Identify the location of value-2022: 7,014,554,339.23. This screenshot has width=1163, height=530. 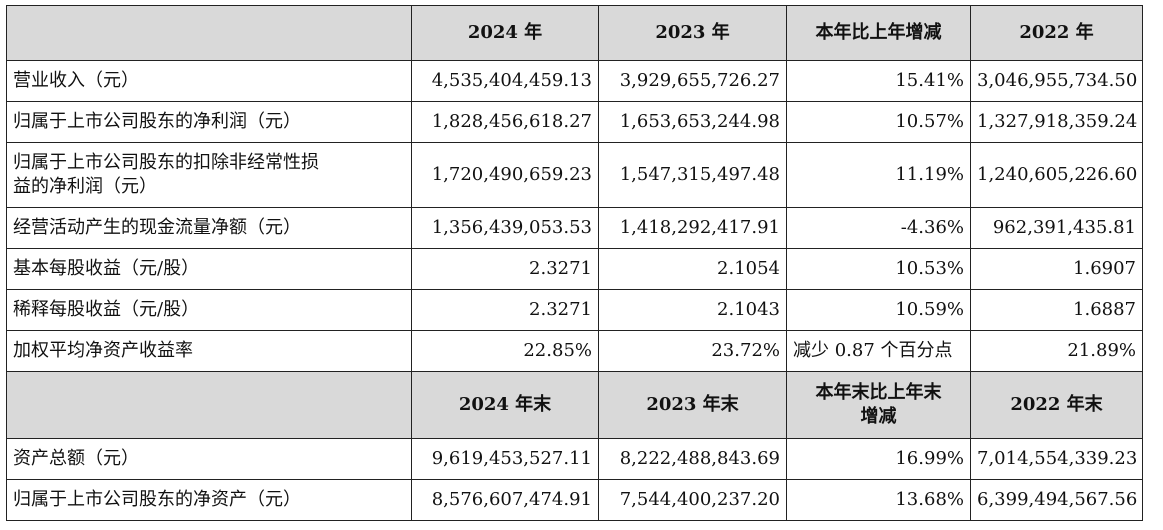
(1056, 459).